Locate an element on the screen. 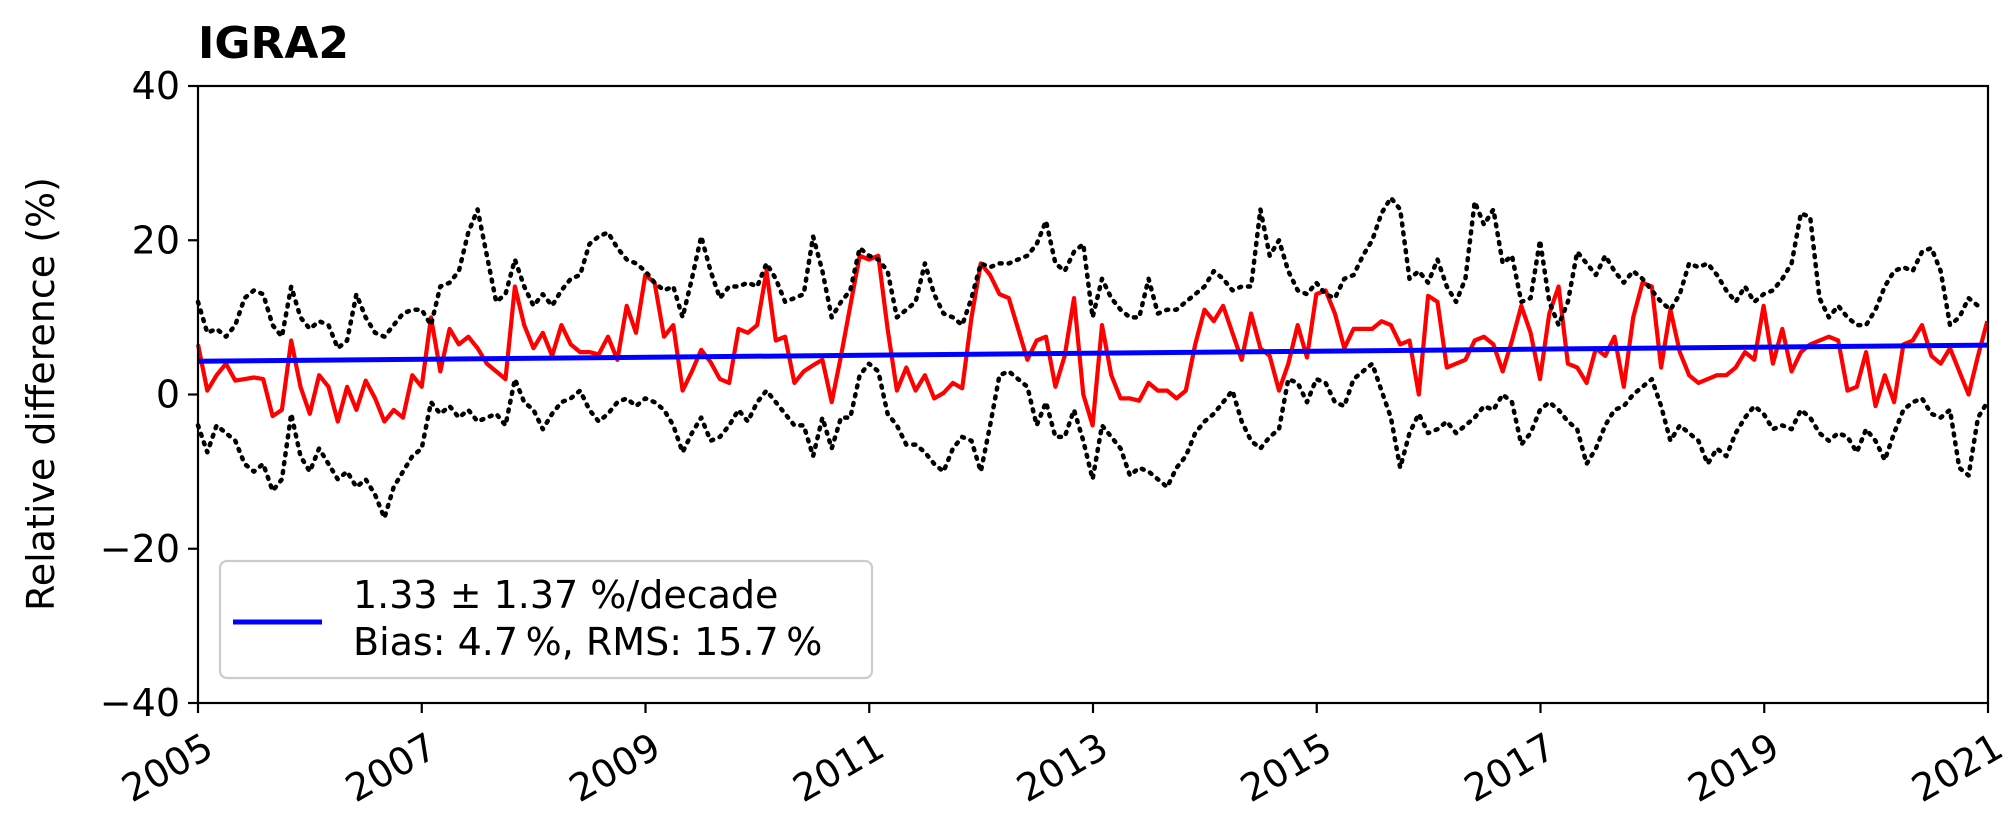 This screenshot has width=2006, height=834. legend: 1.33 ± 1.37 %/decade Bias: 4.7 %, RMS is located at coordinates (546, 619).